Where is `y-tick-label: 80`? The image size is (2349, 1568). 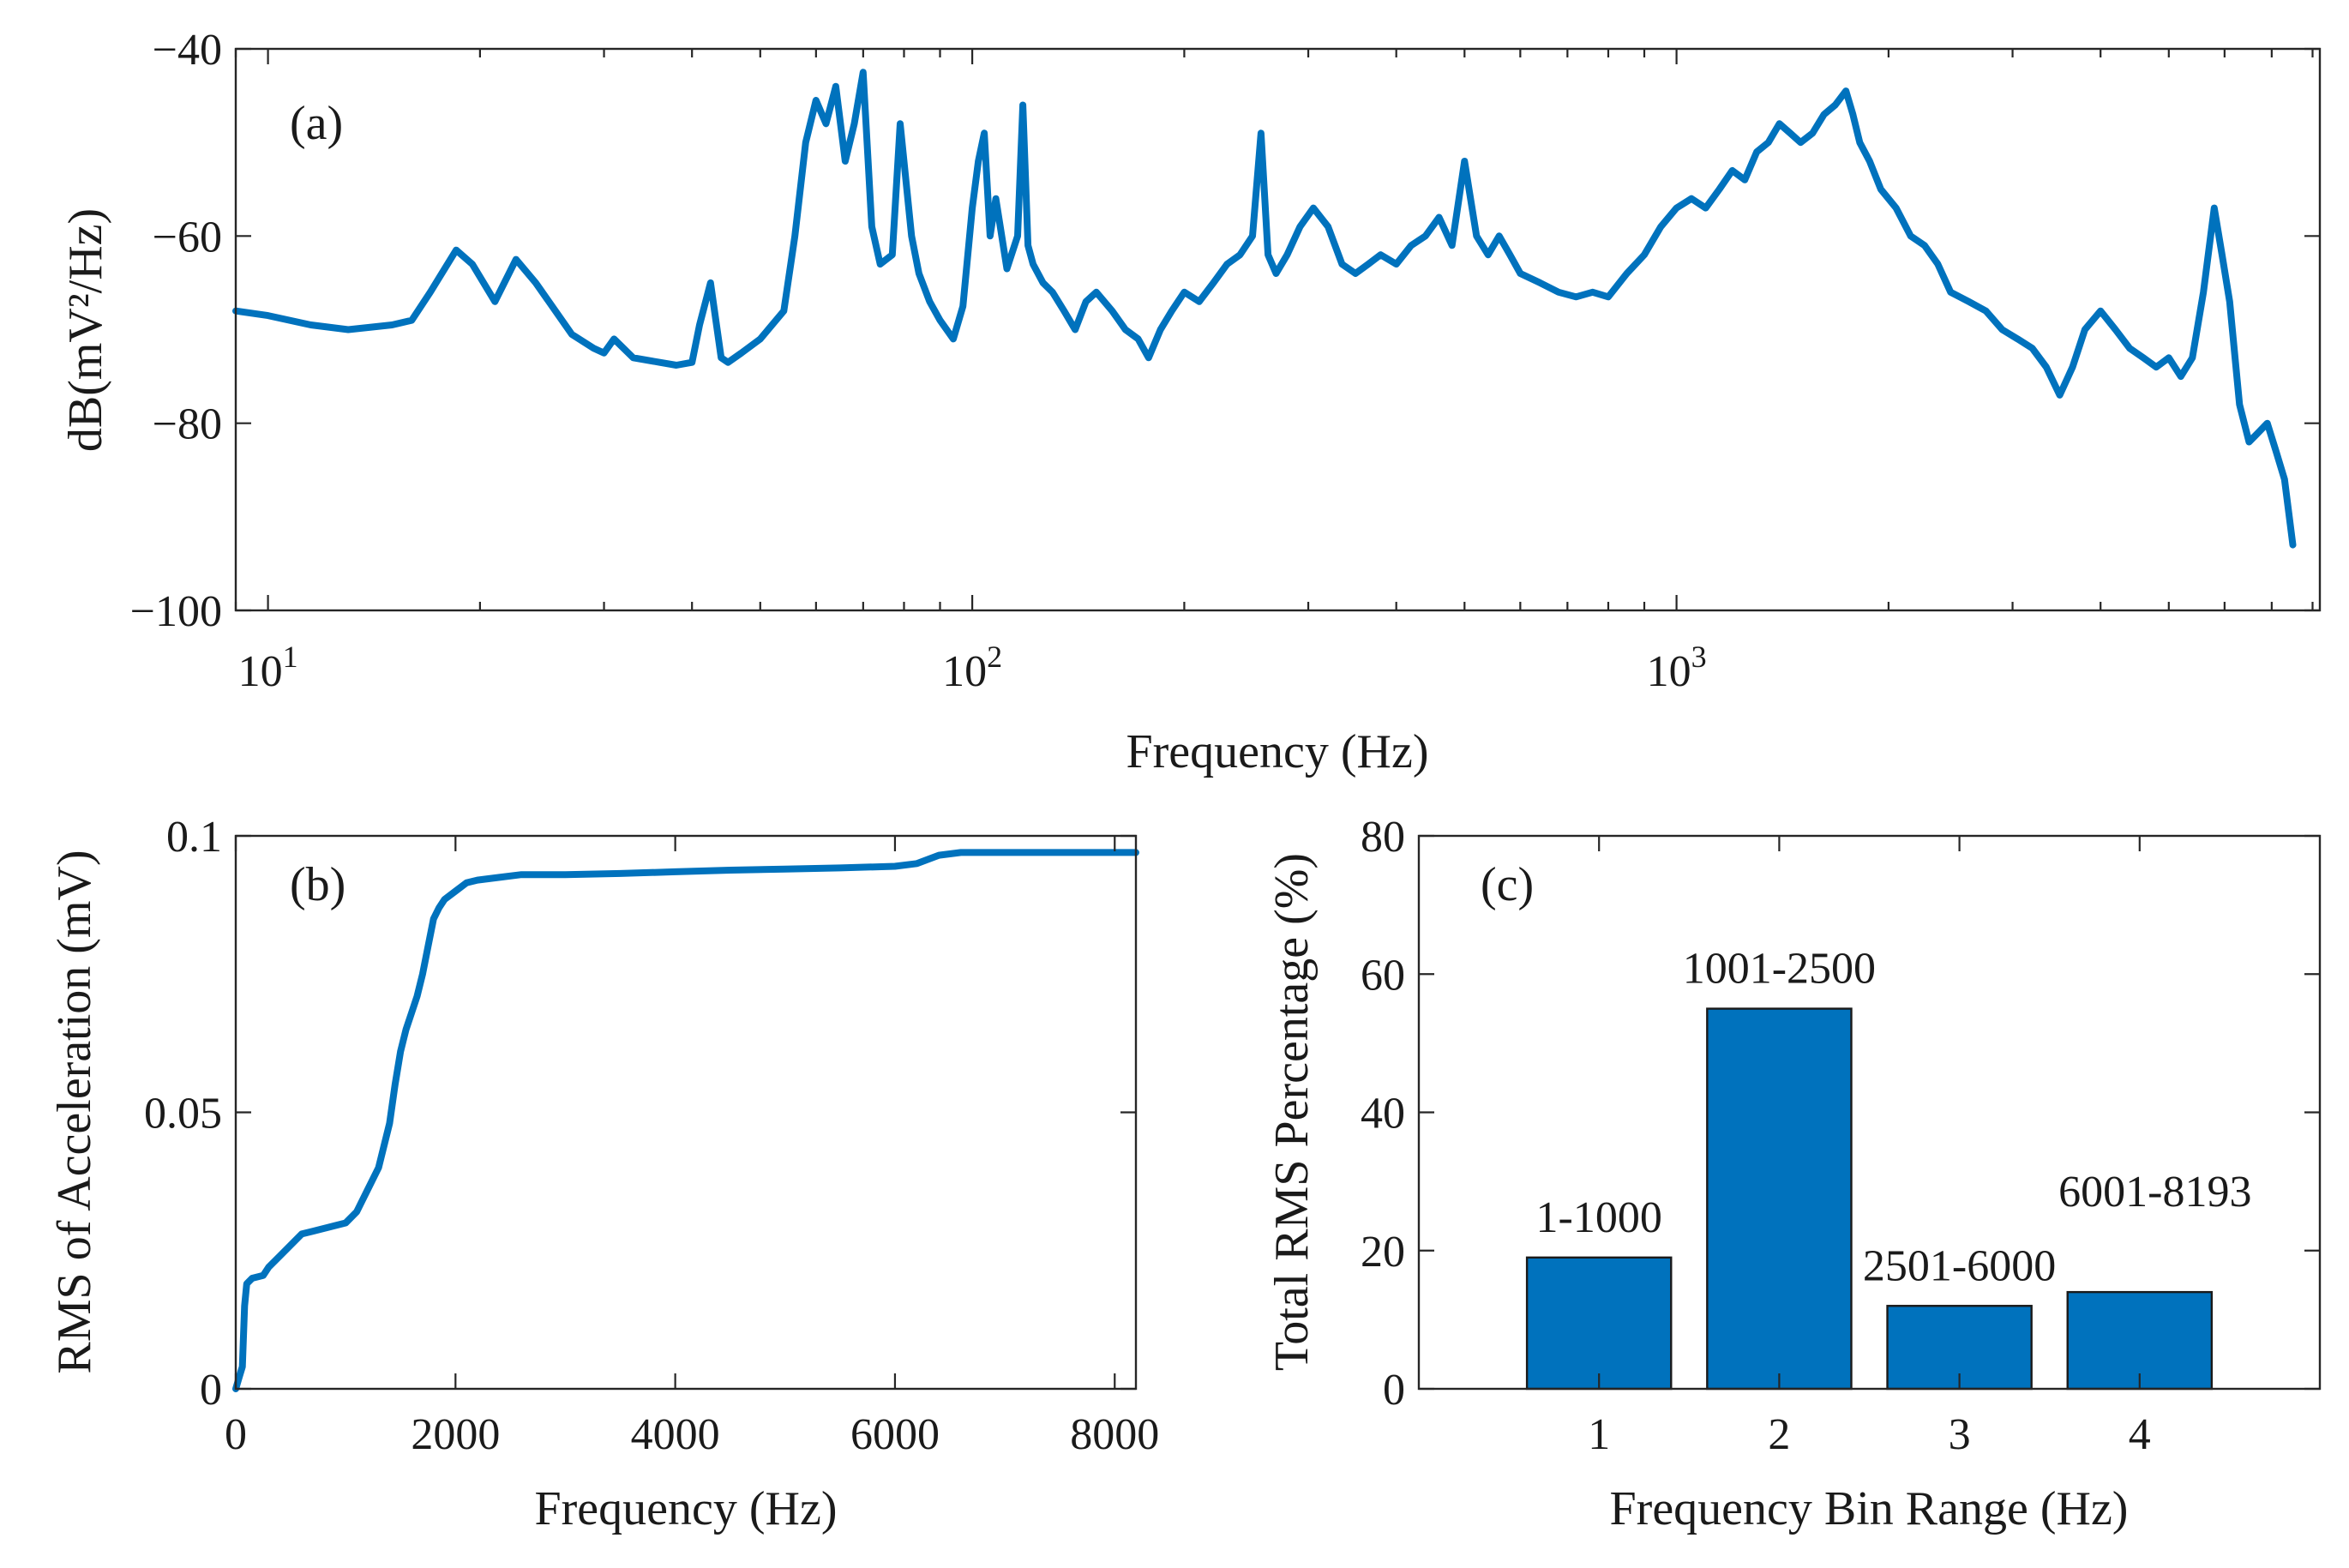
y-tick-label: 80 is located at coordinates (1383, 837).